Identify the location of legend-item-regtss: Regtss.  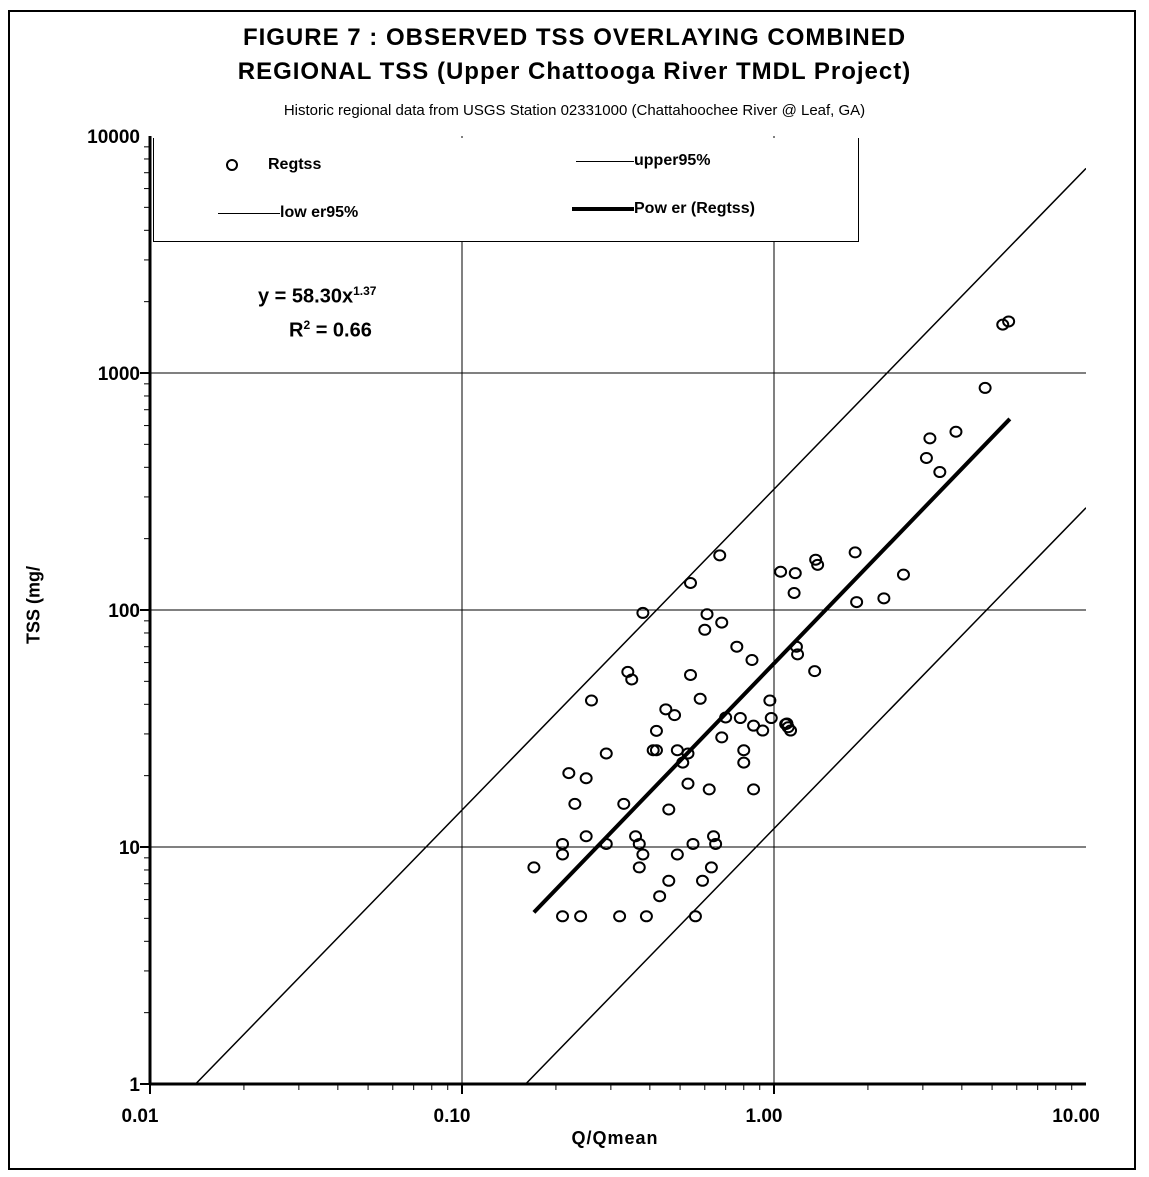
(273, 165).